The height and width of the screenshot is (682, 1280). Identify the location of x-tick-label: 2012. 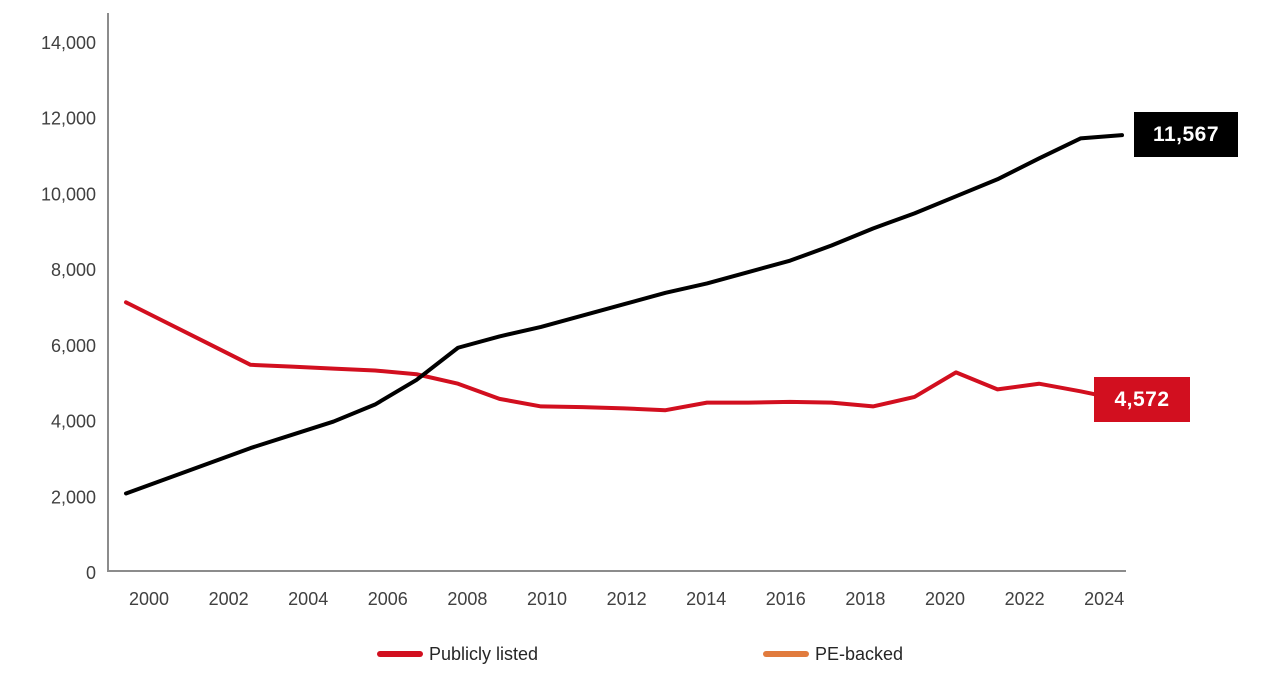
(627, 599).